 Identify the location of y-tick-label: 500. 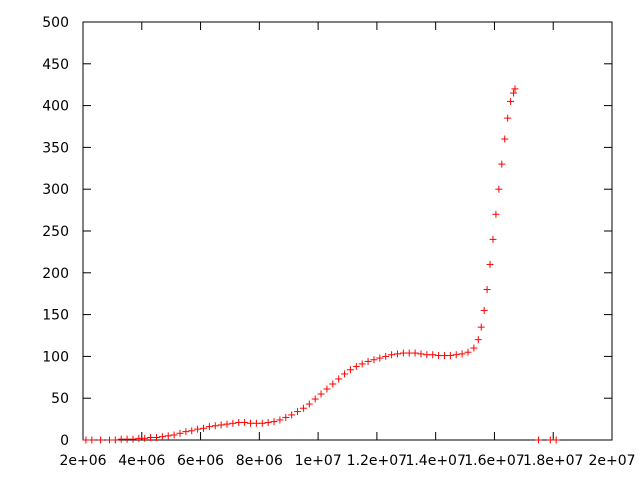
(55, 23).